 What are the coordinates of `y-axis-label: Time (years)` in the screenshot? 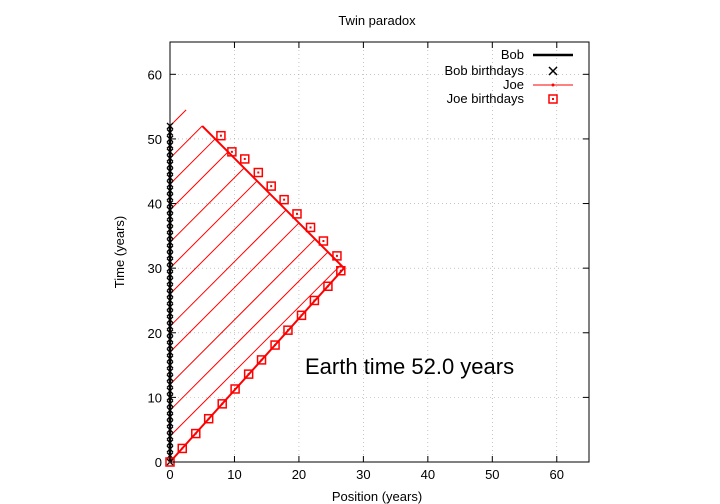 It's located at (119, 252).